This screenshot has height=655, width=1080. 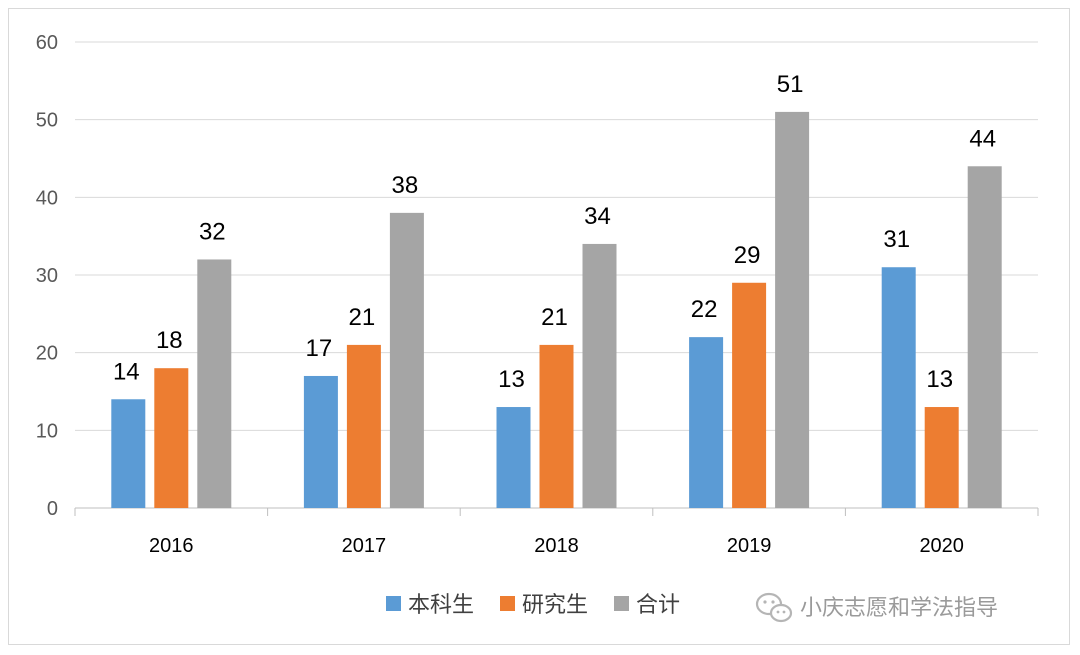 I want to click on legend-label: 研究生, so click(x=555, y=605).